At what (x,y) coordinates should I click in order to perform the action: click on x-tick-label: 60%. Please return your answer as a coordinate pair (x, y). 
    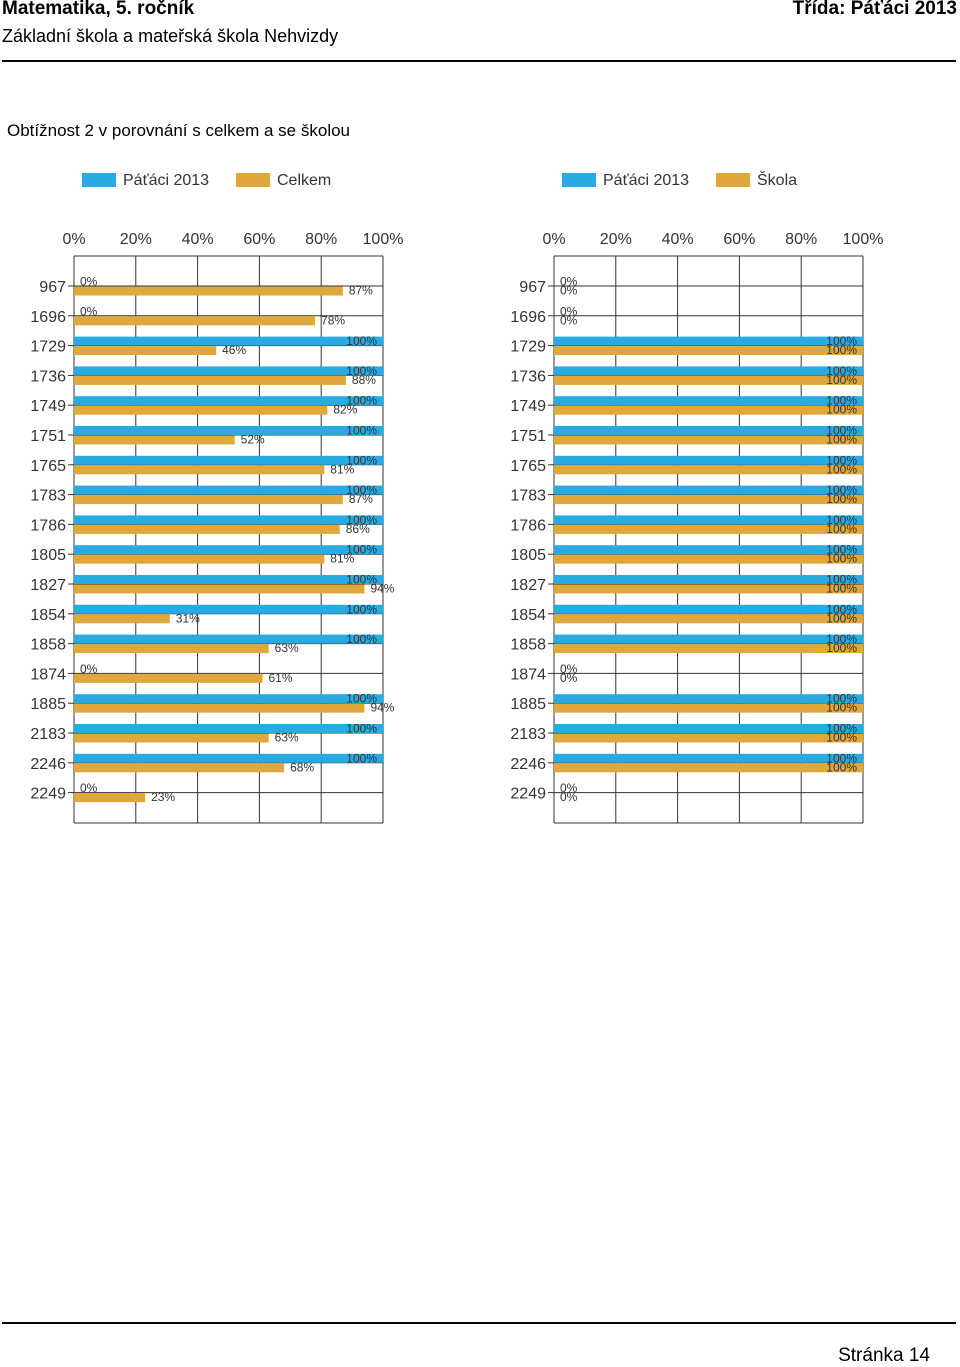
    Looking at the image, I should click on (739, 239).